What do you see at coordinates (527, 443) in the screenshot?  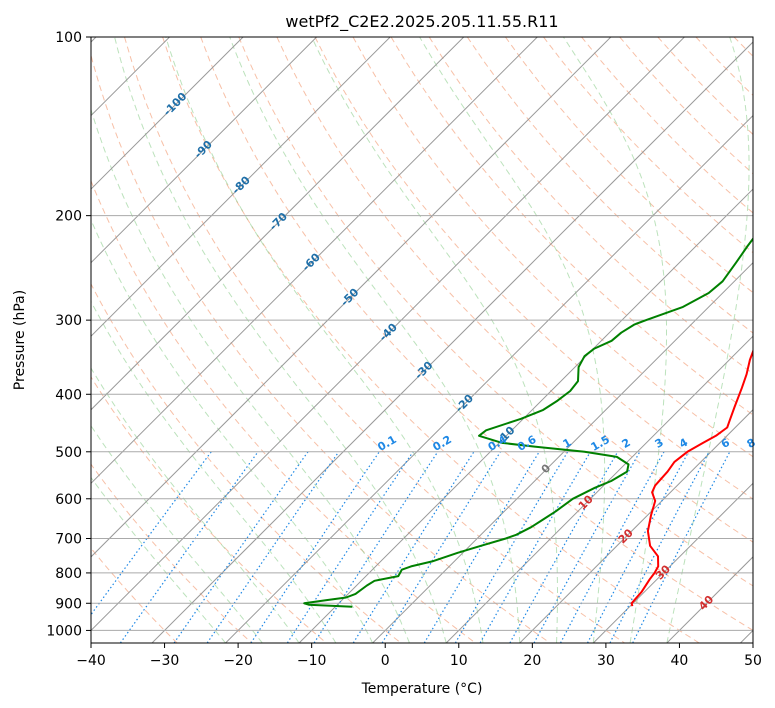 I see `mixing-ratio-label: 0.6` at bounding box center [527, 443].